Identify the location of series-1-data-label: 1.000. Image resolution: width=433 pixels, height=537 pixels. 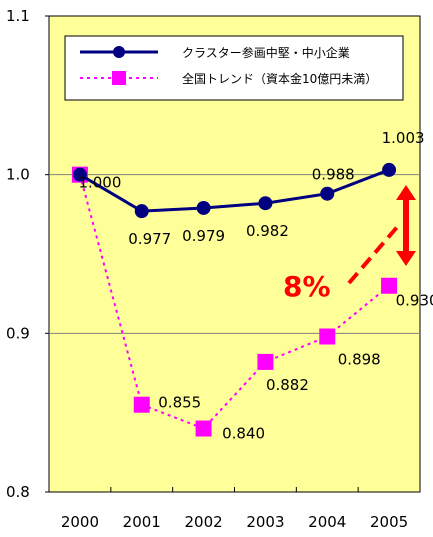
(99, 183).